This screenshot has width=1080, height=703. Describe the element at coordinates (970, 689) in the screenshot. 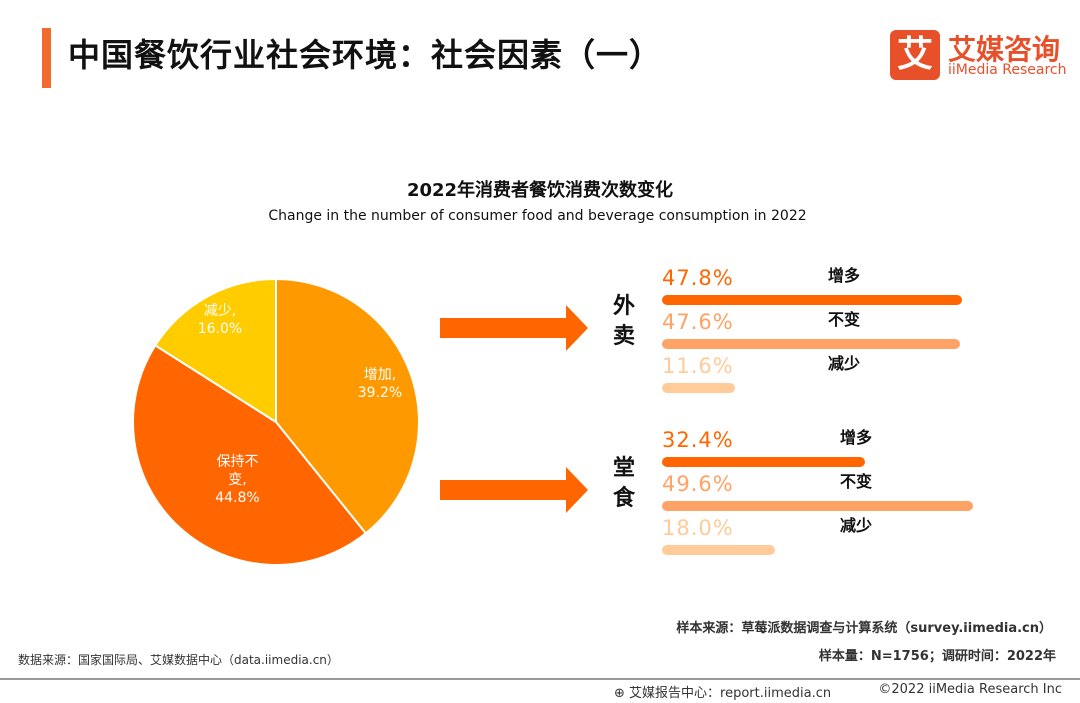

I see `copyright: ©2022 iiMedia Research Inc` at that location.